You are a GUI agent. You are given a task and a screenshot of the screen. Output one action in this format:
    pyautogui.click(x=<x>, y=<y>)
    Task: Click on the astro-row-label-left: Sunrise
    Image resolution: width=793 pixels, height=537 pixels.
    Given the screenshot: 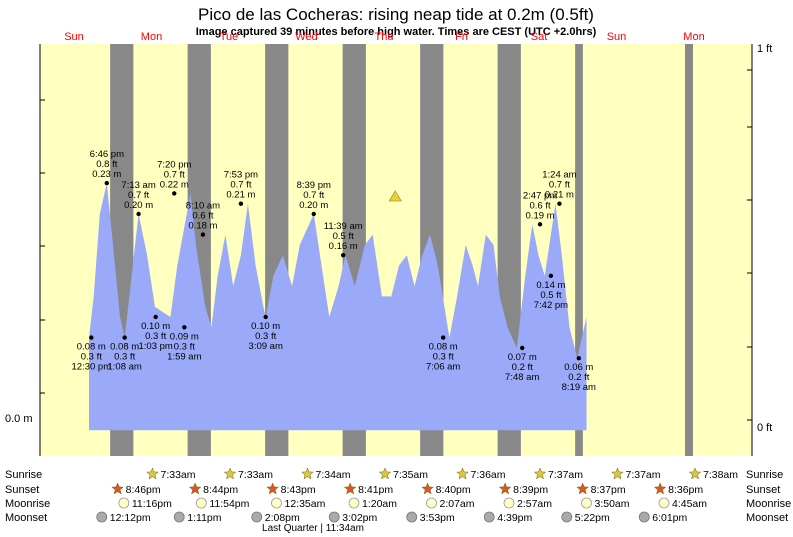 What is the action you would take?
    pyautogui.click(x=23, y=475)
    